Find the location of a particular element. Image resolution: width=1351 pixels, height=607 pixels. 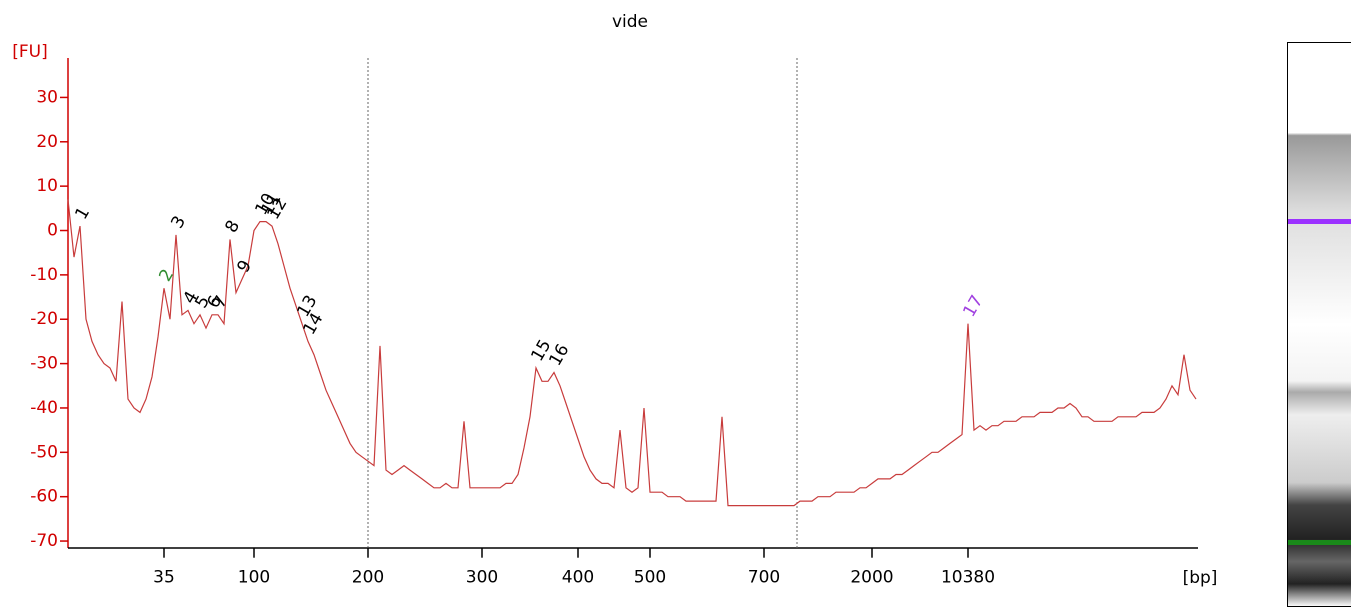

chart-title: vide is located at coordinates (630, 22).